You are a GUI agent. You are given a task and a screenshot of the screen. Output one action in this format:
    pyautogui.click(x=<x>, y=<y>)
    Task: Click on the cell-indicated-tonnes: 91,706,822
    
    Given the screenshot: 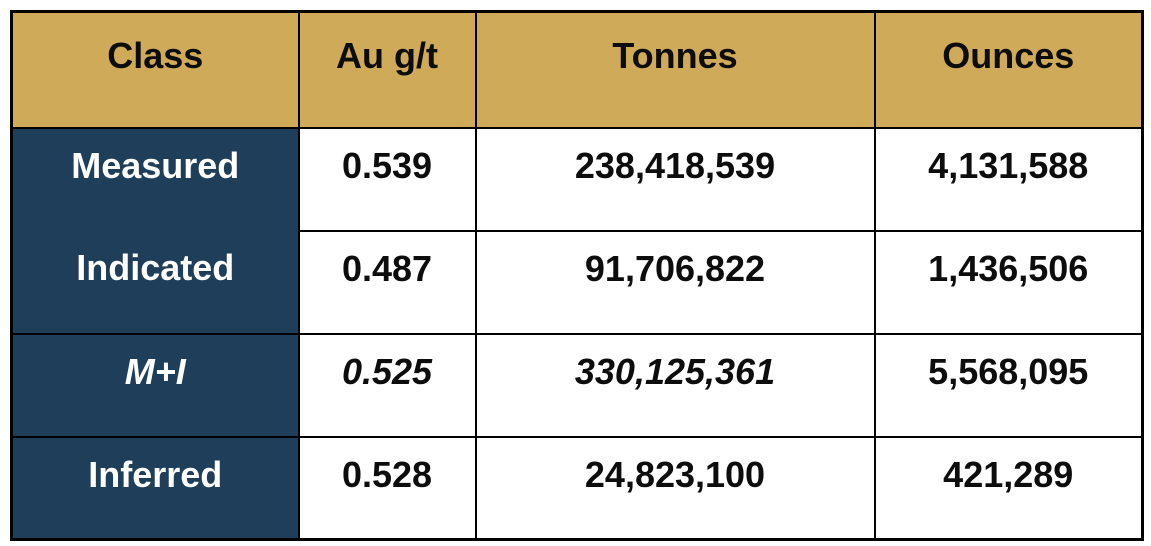 What is the action you would take?
    pyautogui.click(x=675, y=282)
    